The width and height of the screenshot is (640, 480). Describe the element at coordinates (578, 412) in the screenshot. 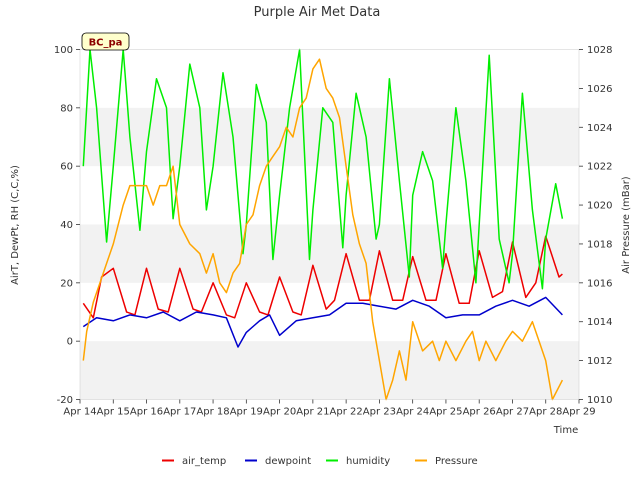

I see `x-tick-label: Apr 29` at that location.